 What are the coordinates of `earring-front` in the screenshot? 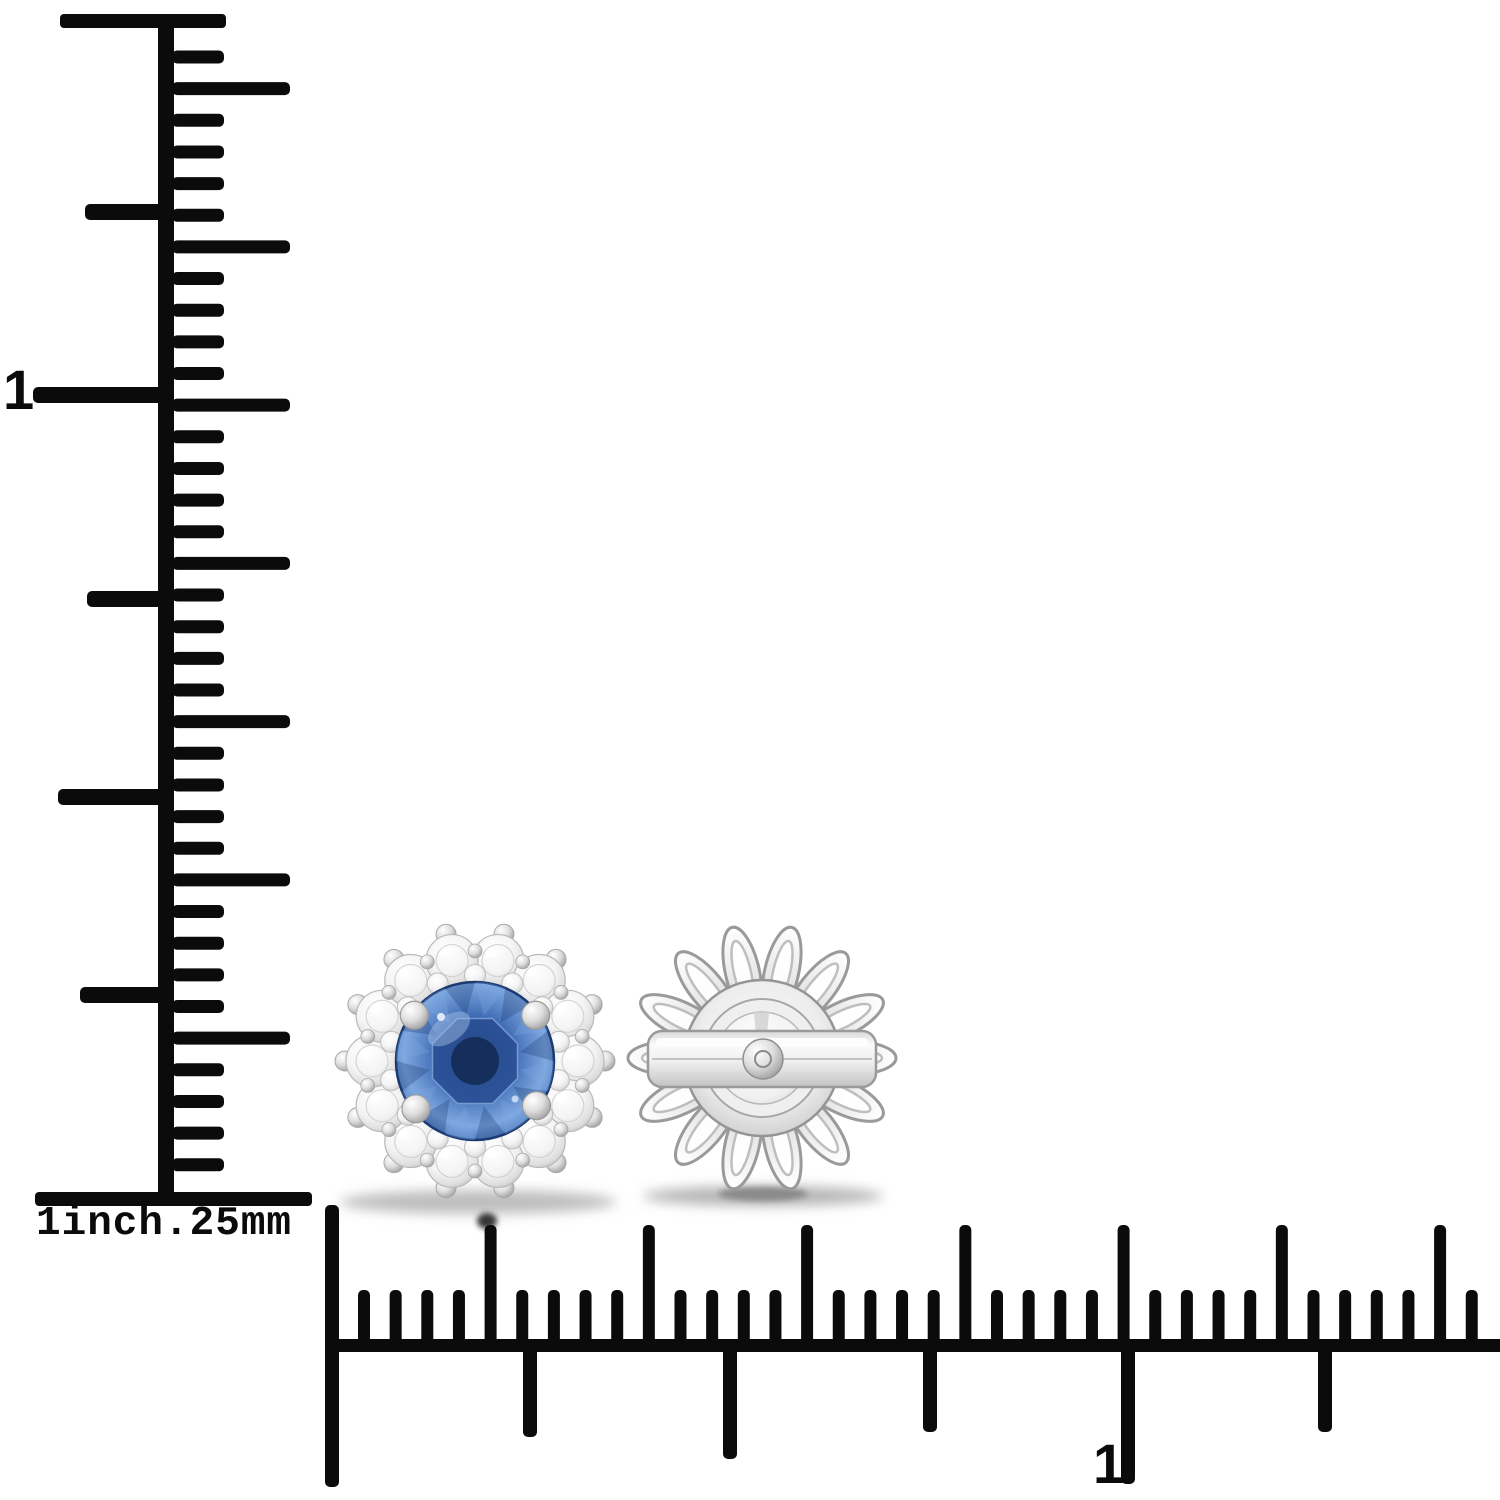 It's located at (475, 1061).